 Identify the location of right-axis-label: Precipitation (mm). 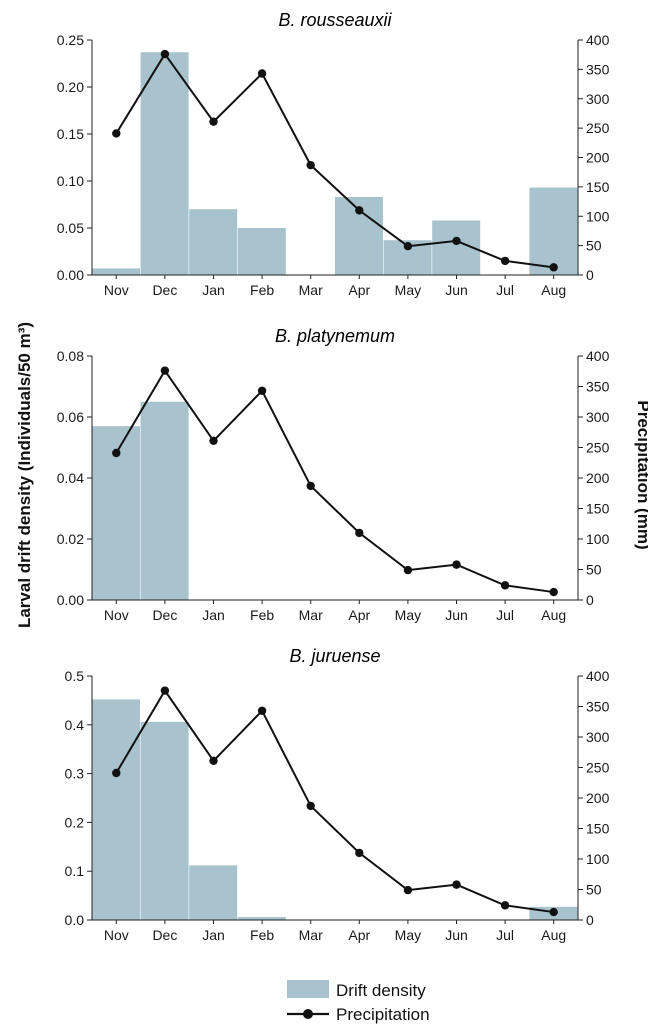
(641, 474).